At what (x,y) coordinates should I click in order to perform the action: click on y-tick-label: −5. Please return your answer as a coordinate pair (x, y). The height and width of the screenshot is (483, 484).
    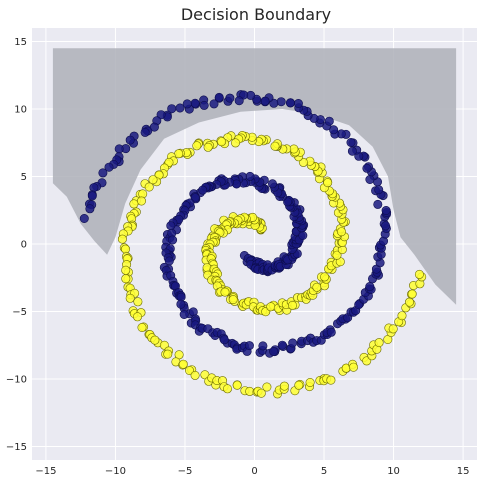
    Looking at the image, I should click on (19, 312).